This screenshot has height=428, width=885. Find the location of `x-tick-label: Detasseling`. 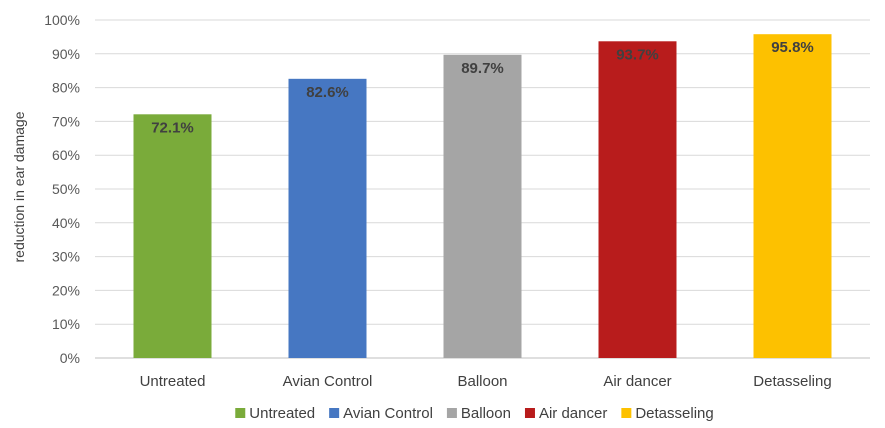

x-tick-label: Detasseling is located at coordinates (792, 381).